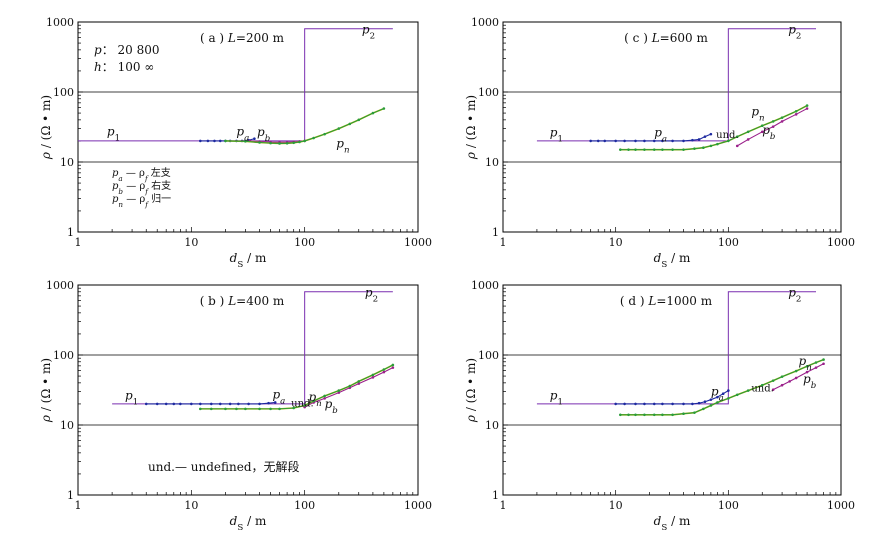  I want to click on curve-label-pb: pb, so click(809, 381).